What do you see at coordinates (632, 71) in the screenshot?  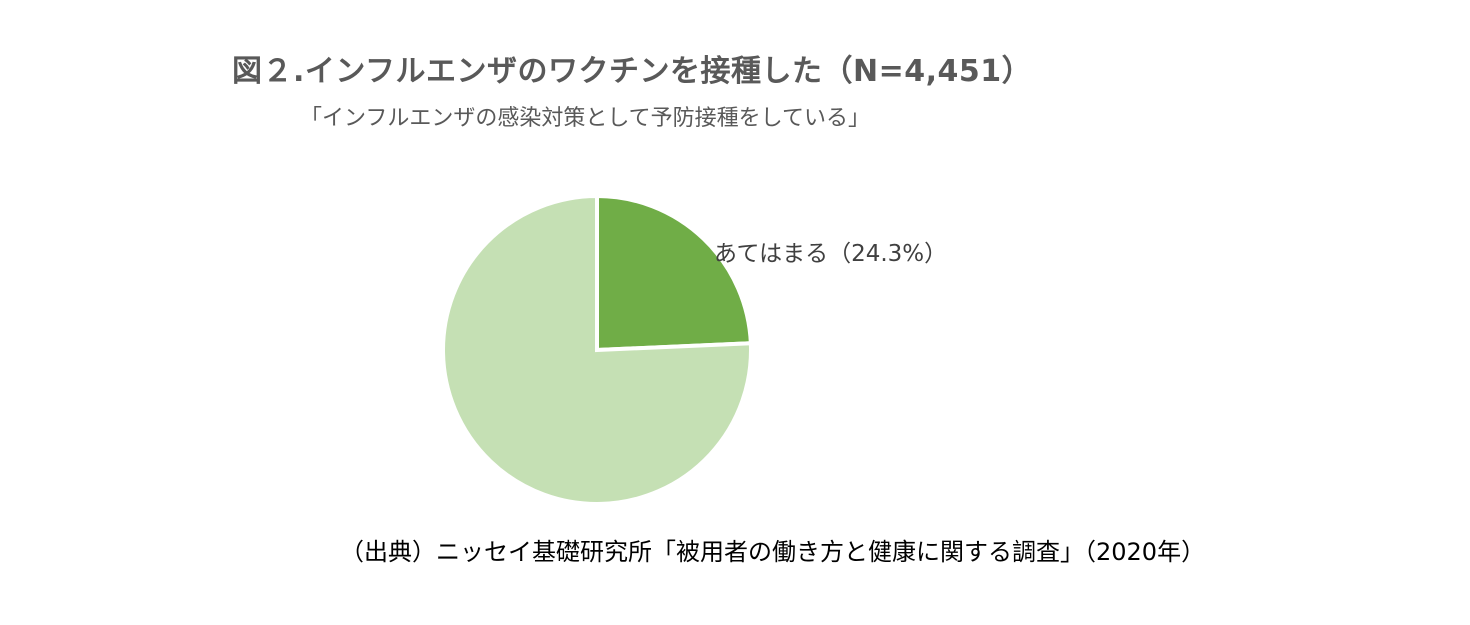 I see `chart-title: 図２.インフルエンザのワクチンを接種した（N=4,451）` at bounding box center [632, 71].